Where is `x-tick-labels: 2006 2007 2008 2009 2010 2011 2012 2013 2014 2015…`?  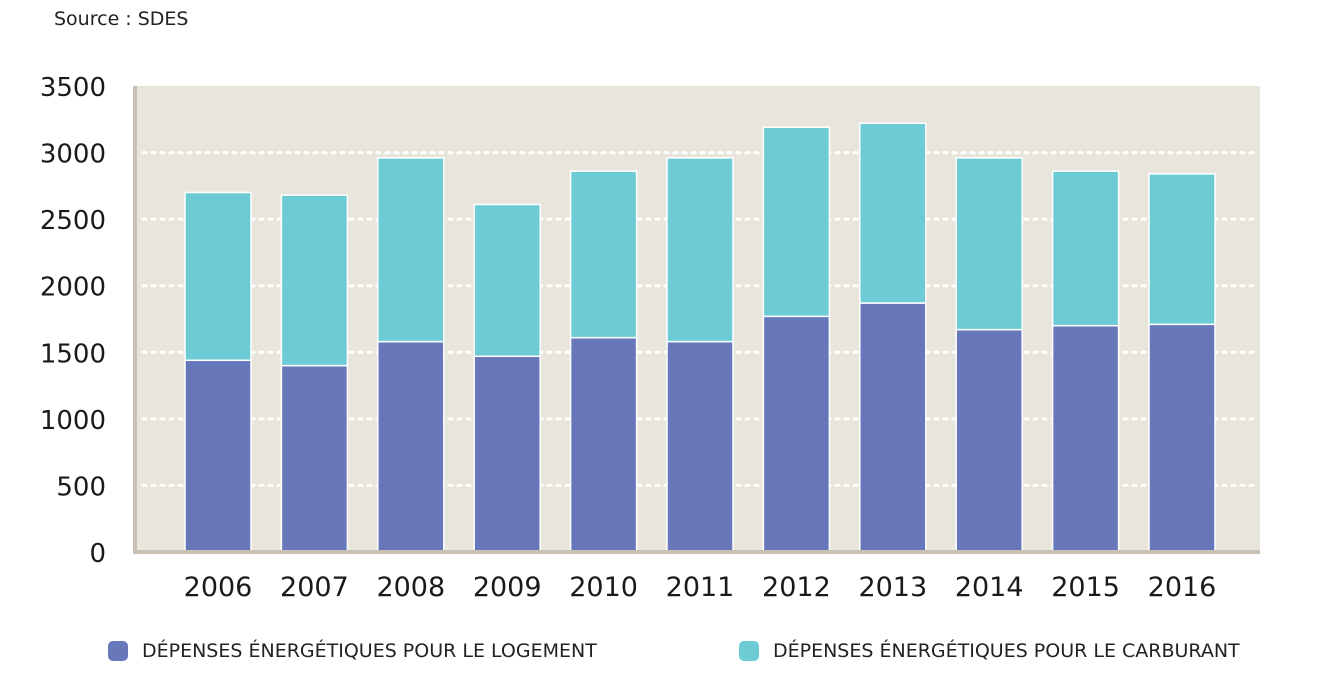 x-tick-labels: 2006 2007 2008 2009 2010 2011 2012 2013 2014 2015… is located at coordinates (700, 587).